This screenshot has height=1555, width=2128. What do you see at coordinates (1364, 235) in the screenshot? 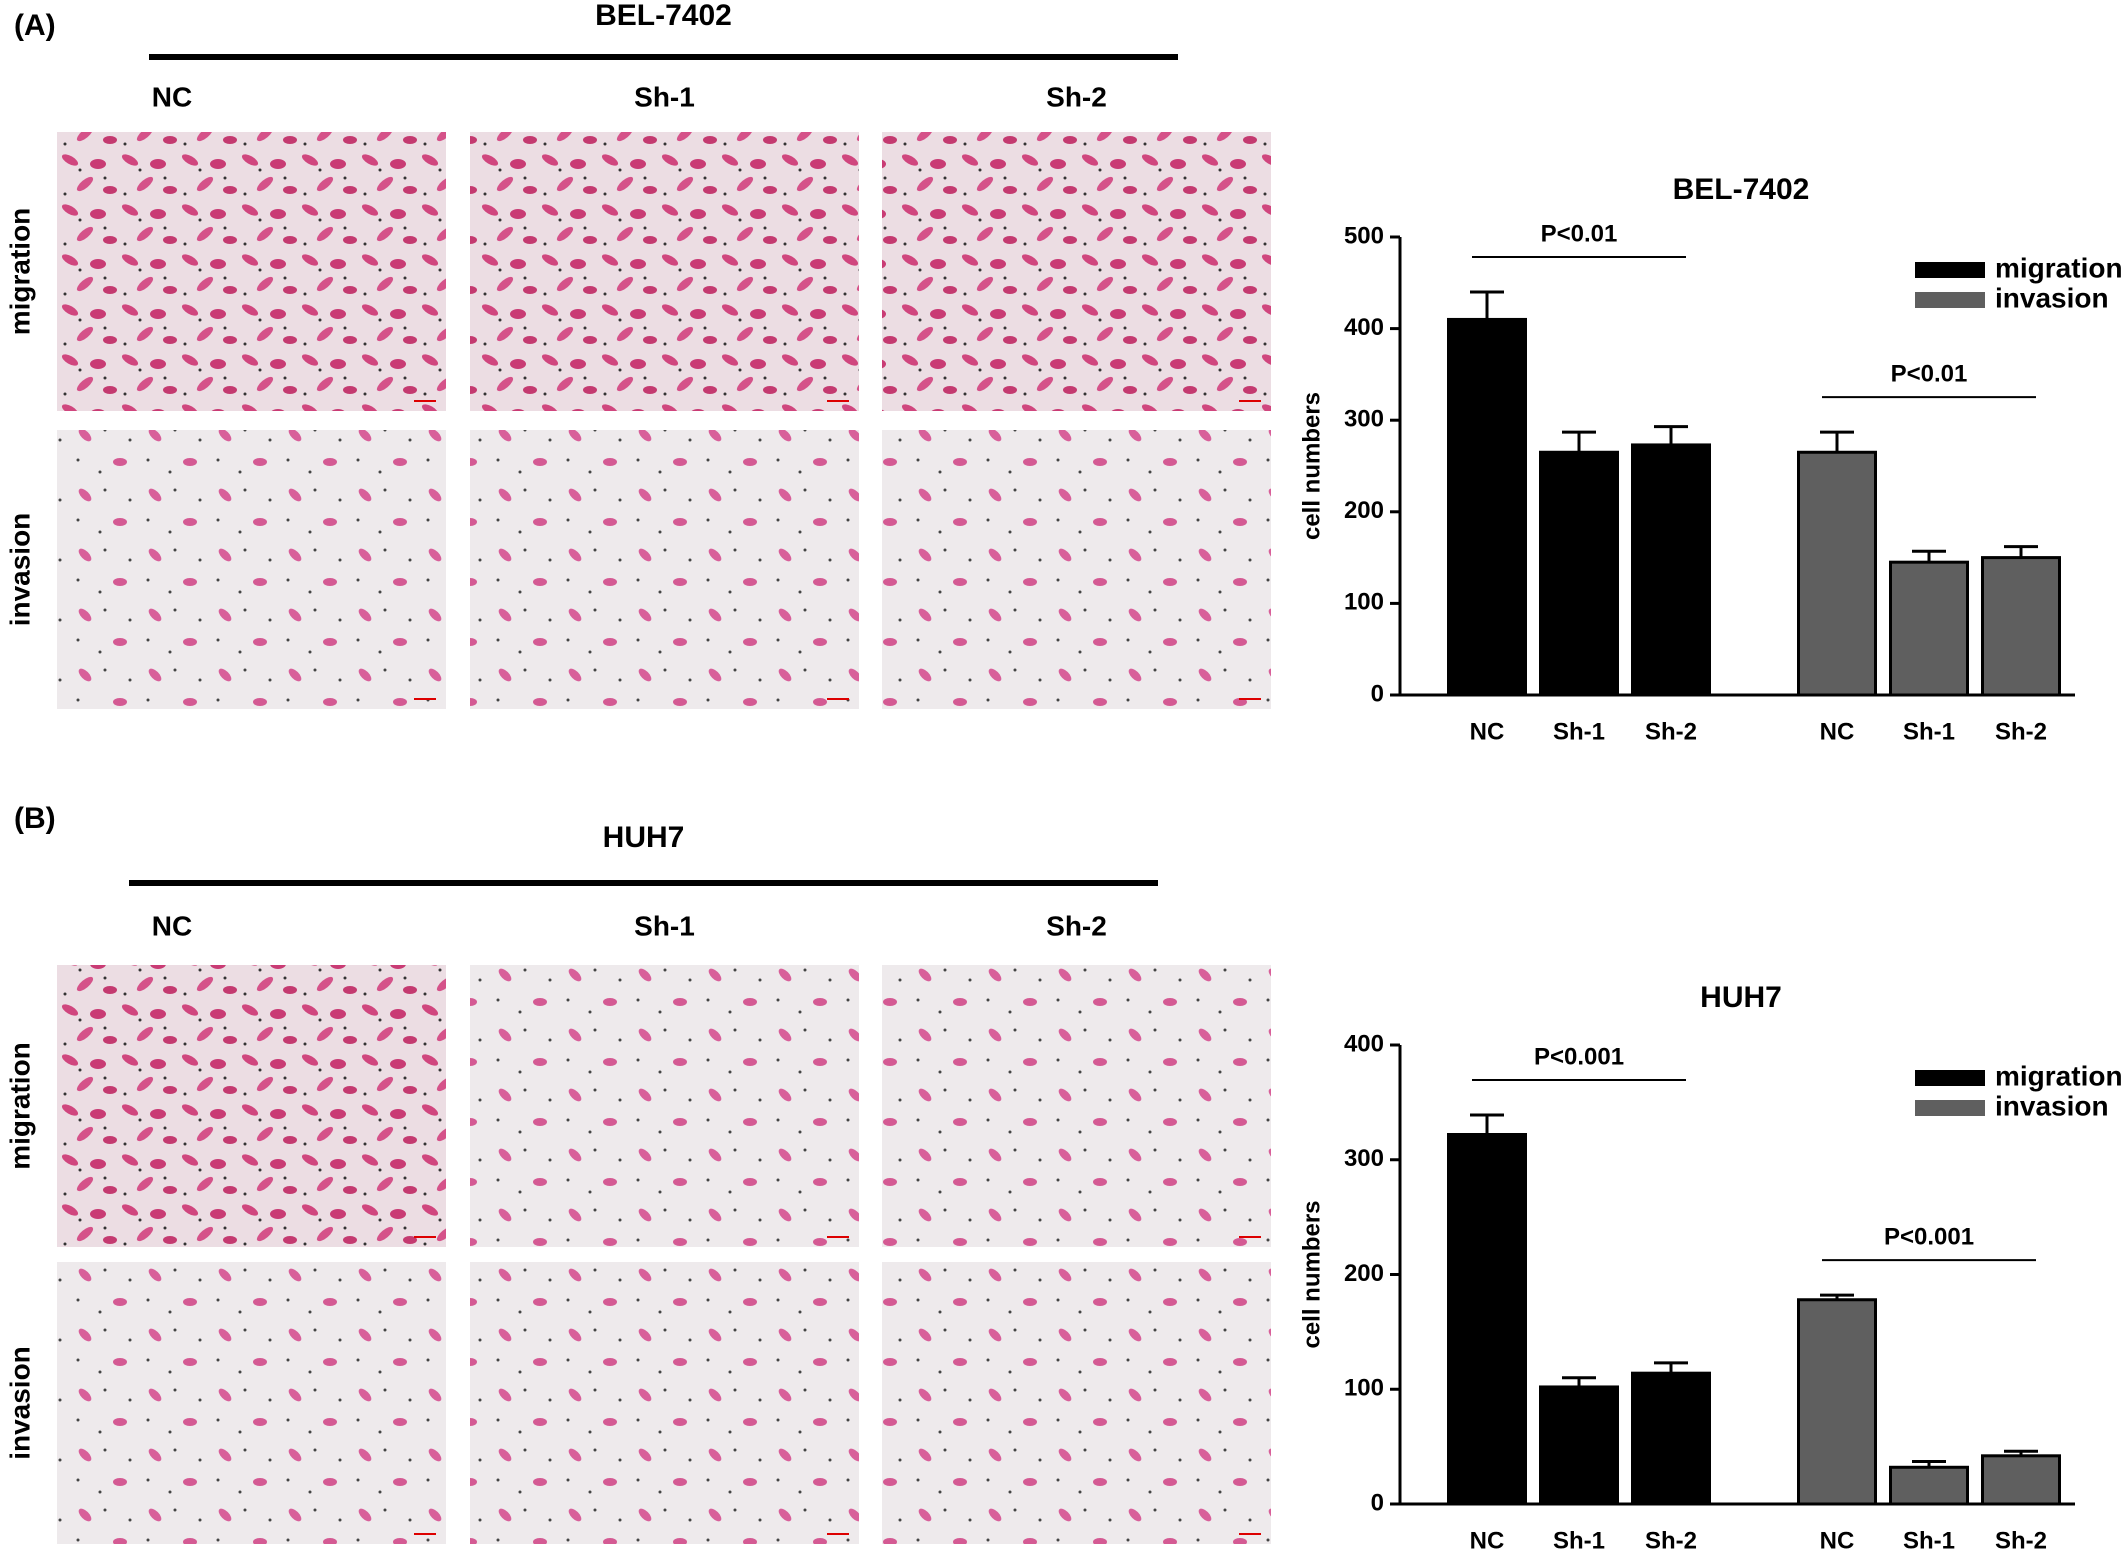
I see `y-tick-label: 500` at bounding box center [1364, 235].